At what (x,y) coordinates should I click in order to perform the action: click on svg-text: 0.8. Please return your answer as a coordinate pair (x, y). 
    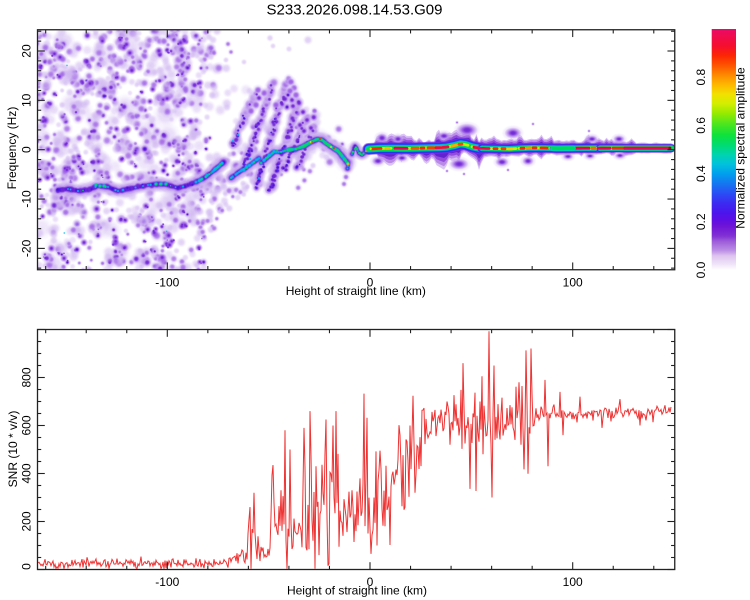
    Looking at the image, I should click on (701, 77).